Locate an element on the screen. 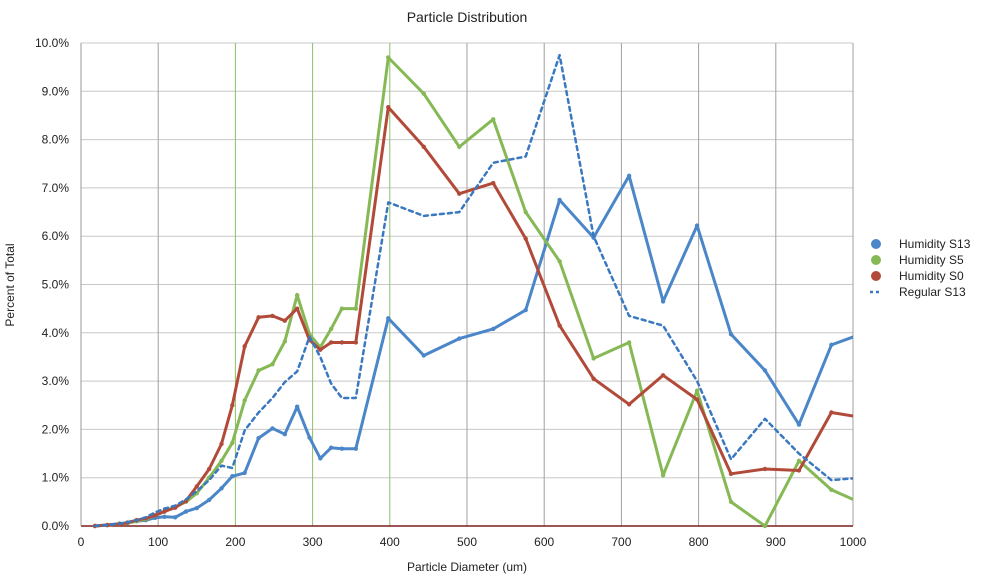 The height and width of the screenshot is (579, 996). x-tick-label: 300 is located at coordinates (313, 542).